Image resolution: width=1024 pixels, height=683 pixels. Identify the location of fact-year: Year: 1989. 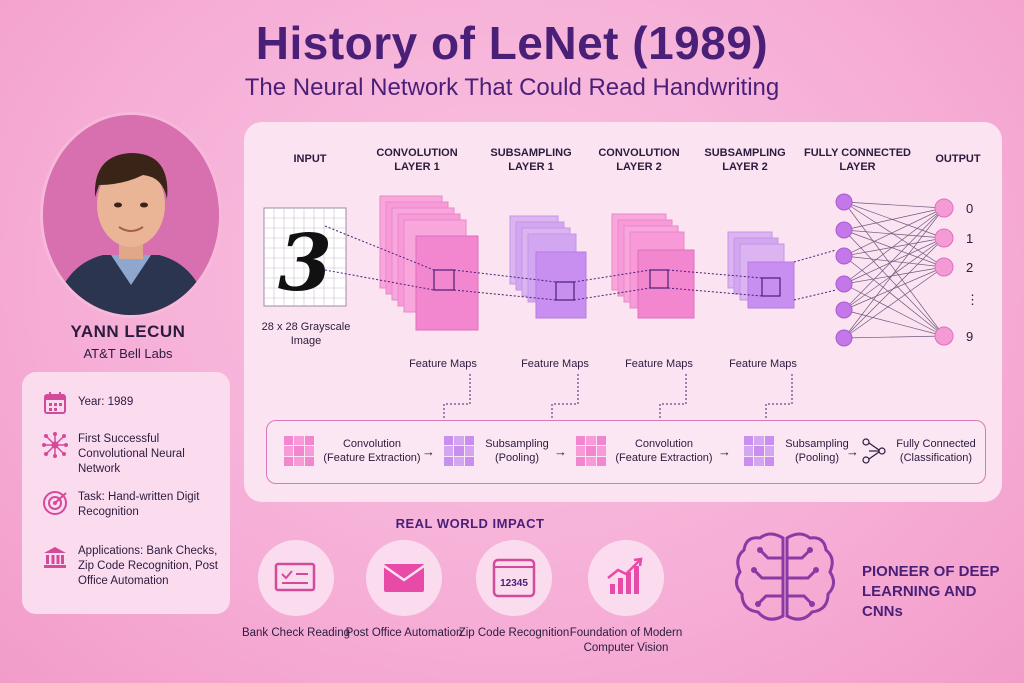
(135, 403).